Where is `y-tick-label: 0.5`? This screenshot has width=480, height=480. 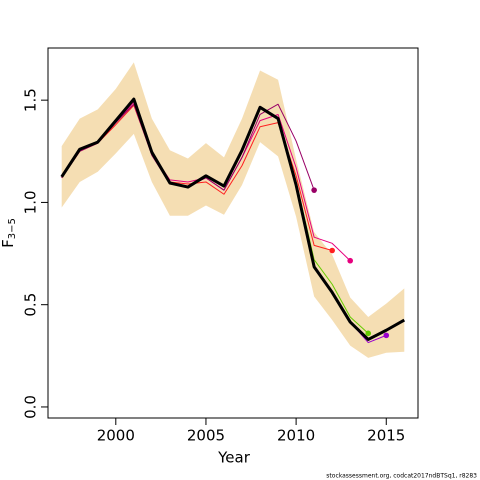 y-tick-label: 0.5 is located at coordinates (31, 305).